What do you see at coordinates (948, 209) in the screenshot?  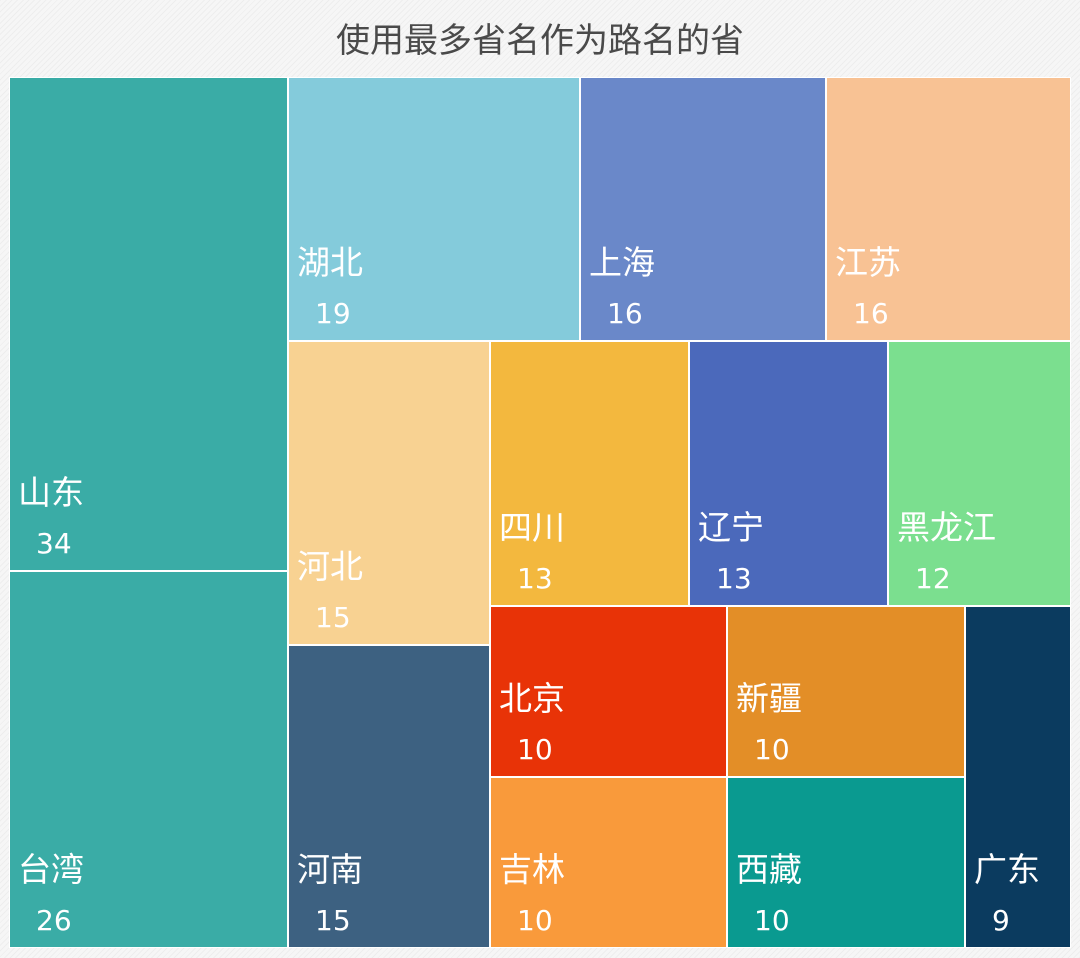 I see `treemap-tile: 江苏 16` at bounding box center [948, 209].